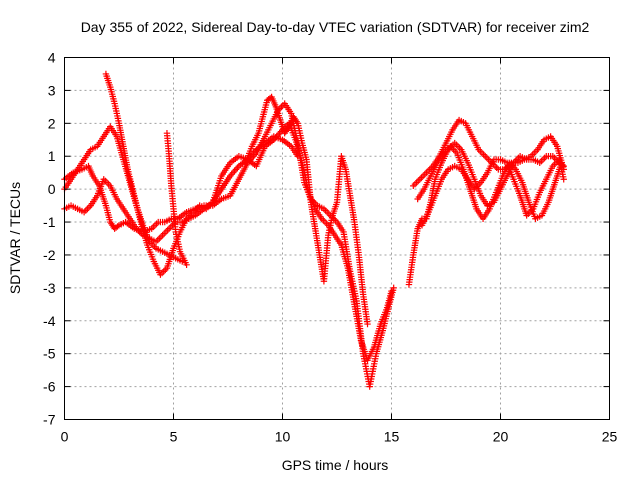 The image size is (640, 480). What do you see at coordinates (49, 387) in the screenshot?
I see `y-tick-label: -6` at bounding box center [49, 387].